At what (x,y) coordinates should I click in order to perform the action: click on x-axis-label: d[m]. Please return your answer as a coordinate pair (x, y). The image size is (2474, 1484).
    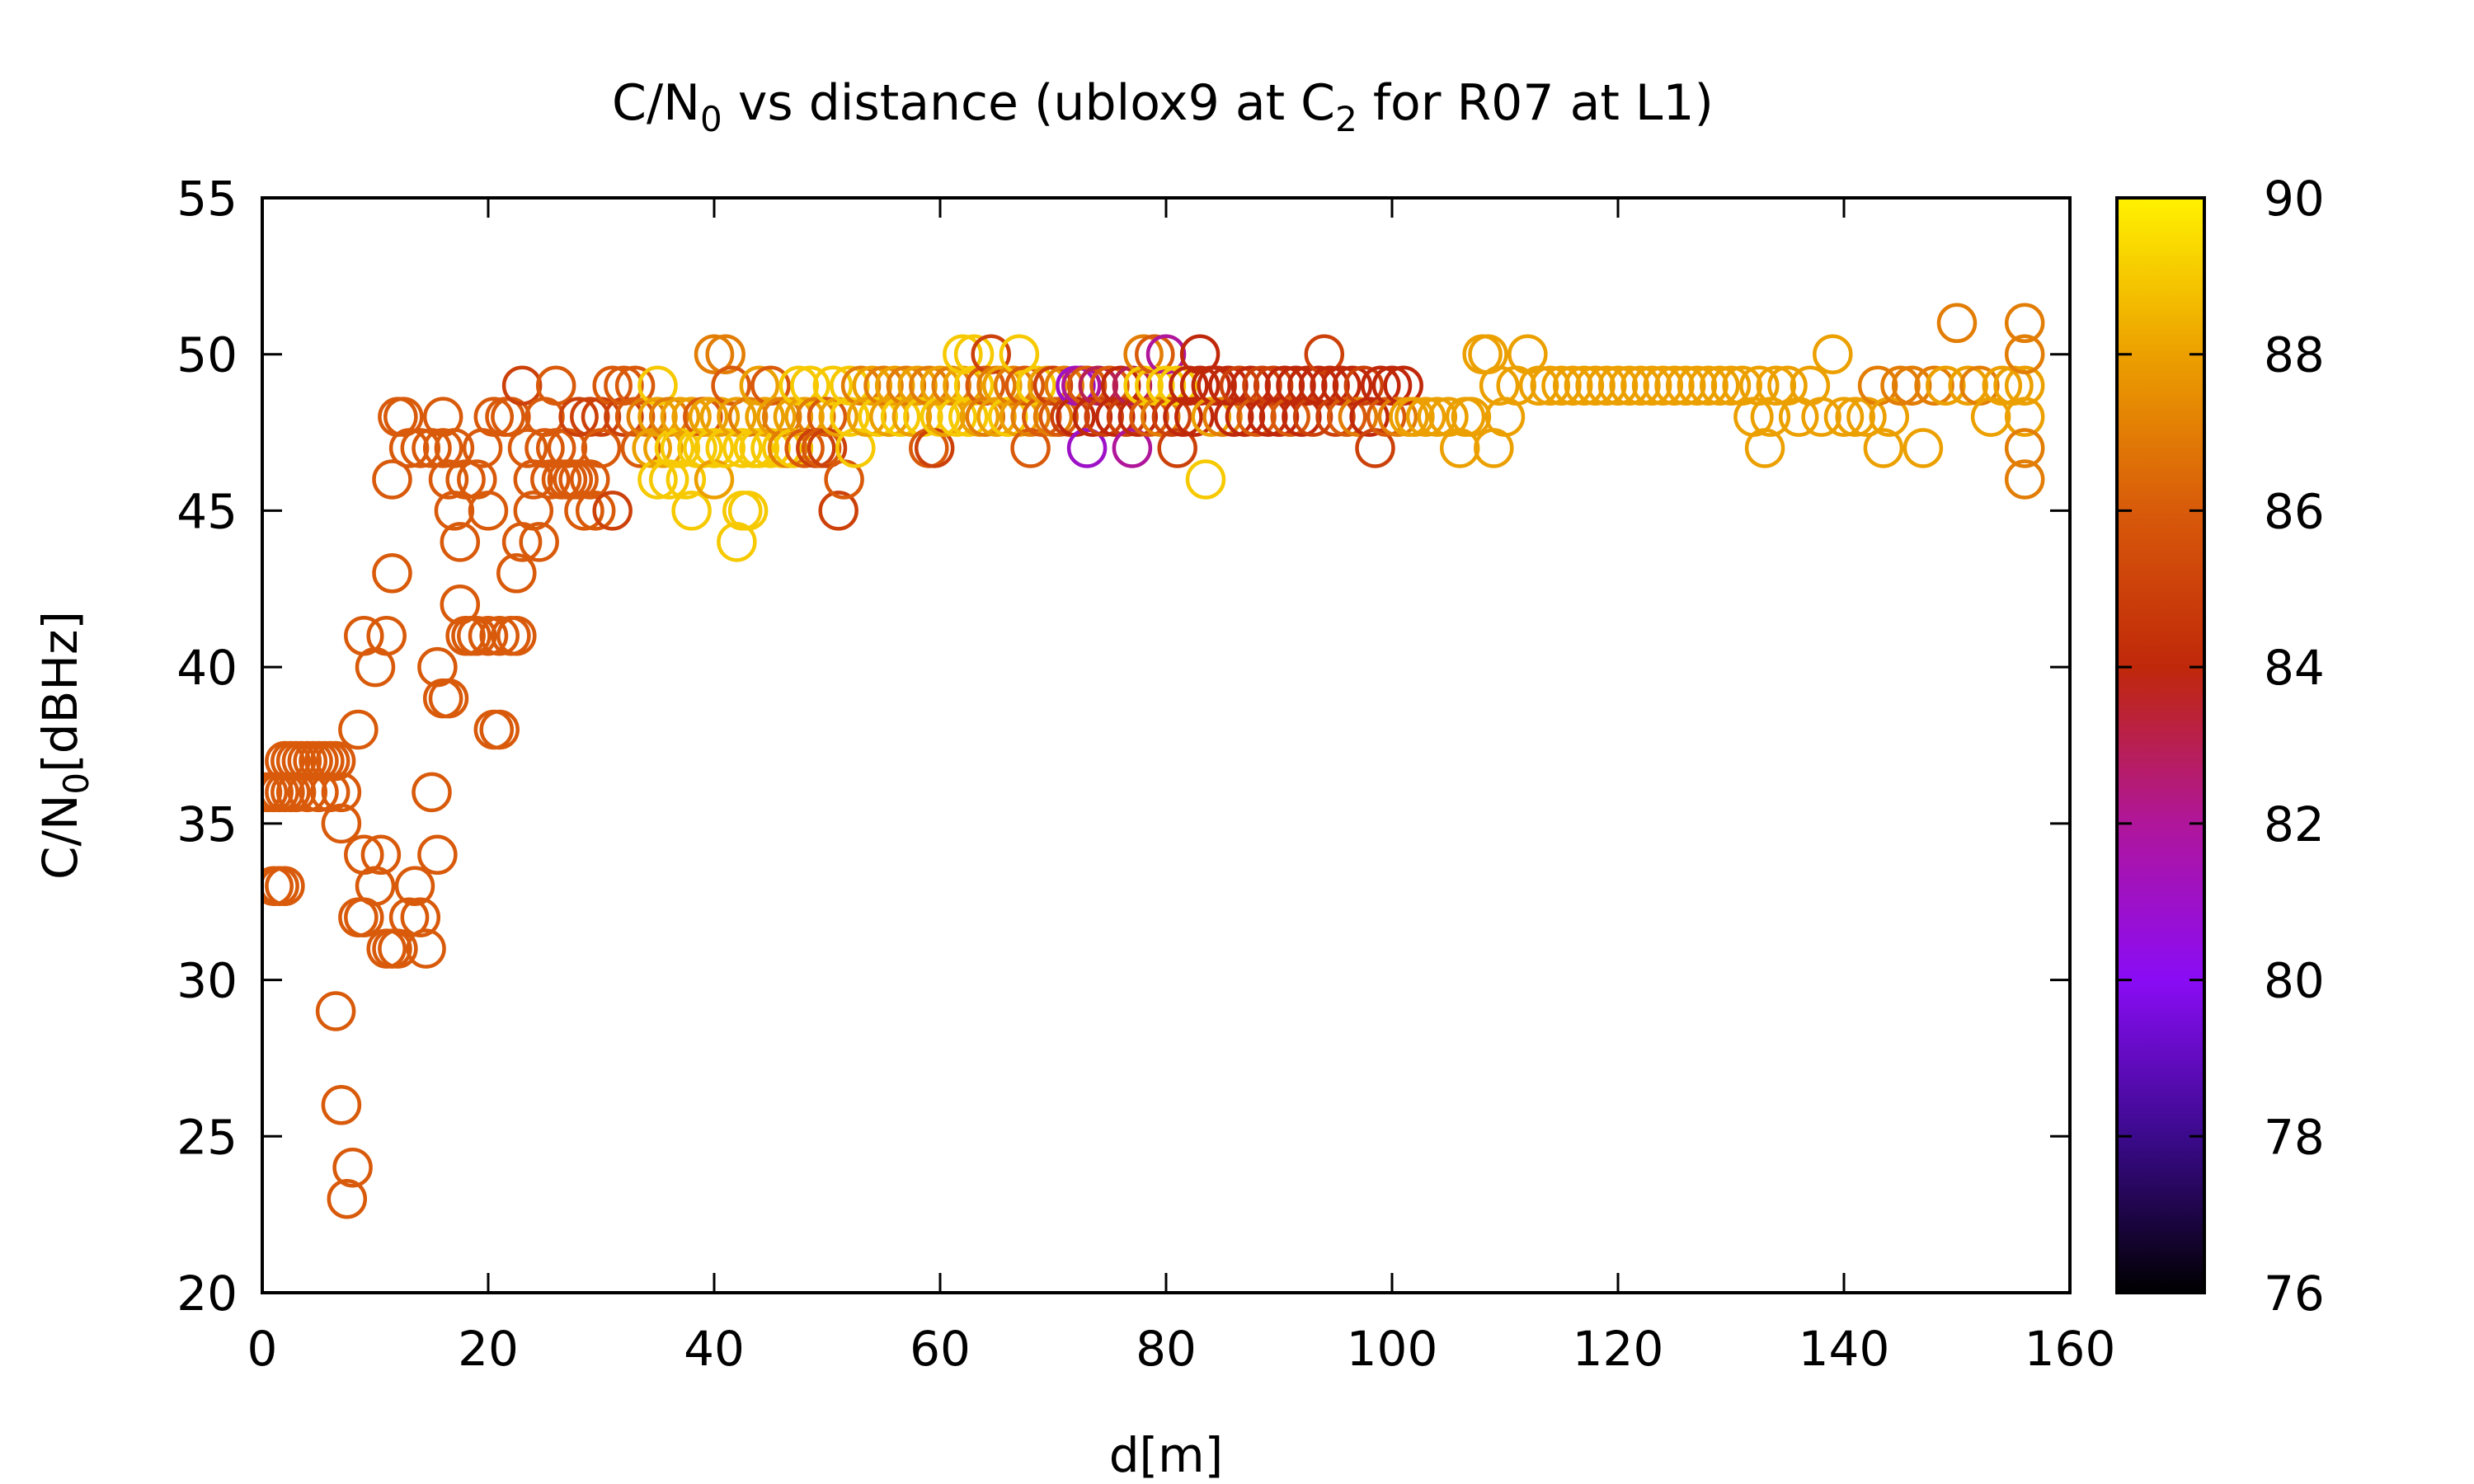
    Looking at the image, I should click on (1166, 1455).